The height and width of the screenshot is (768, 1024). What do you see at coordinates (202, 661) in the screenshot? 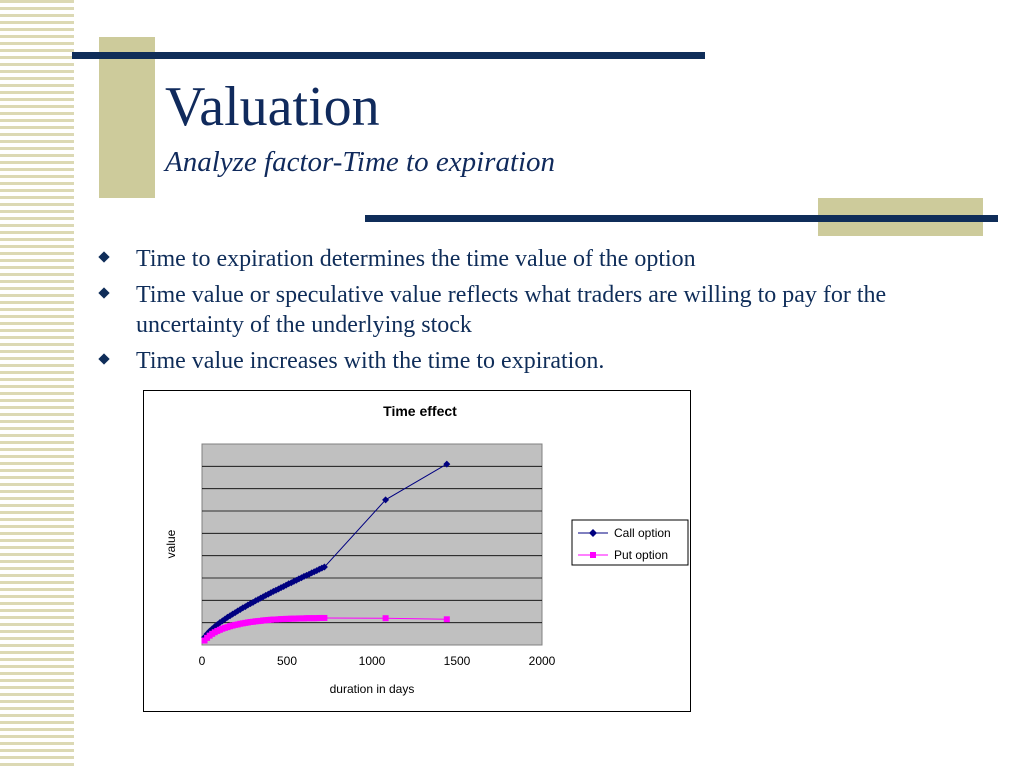
I see `x-tick-label: 0` at bounding box center [202, 661].